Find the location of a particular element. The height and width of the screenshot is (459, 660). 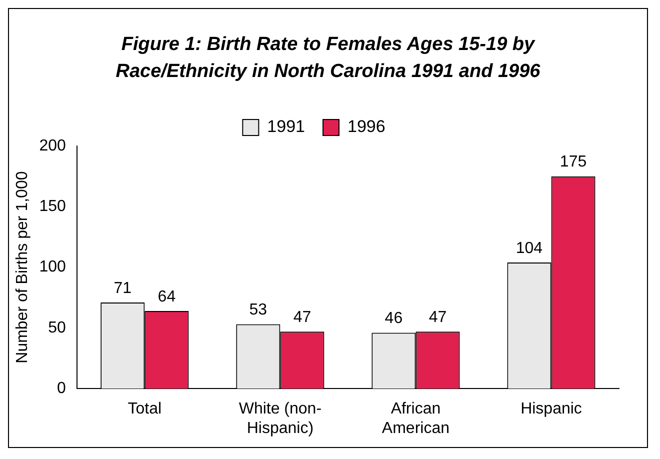

data-label: 175 is located at coordinates (573, 162).